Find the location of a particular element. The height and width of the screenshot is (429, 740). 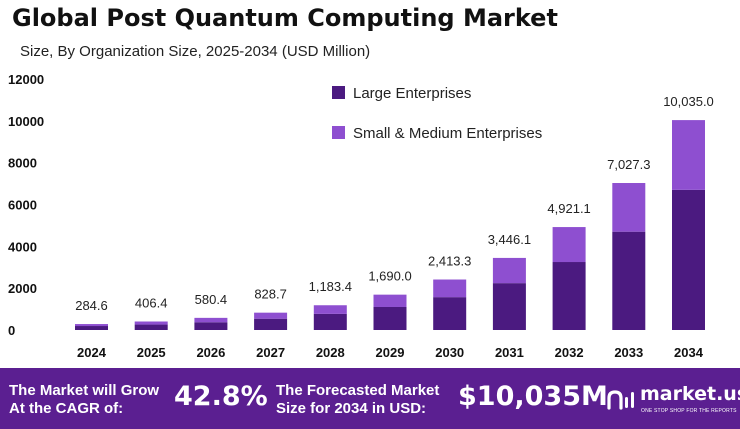

data-label-2033: 7,027.3 is located at coordinates (628, 164).